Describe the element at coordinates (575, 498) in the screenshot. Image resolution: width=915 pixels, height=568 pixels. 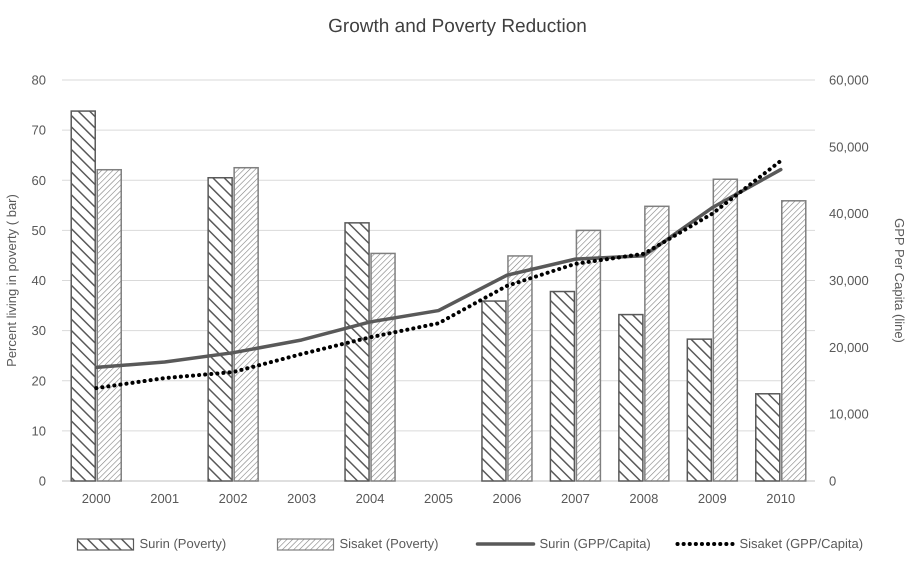
I see `x-tick-label: 2007` at that location.